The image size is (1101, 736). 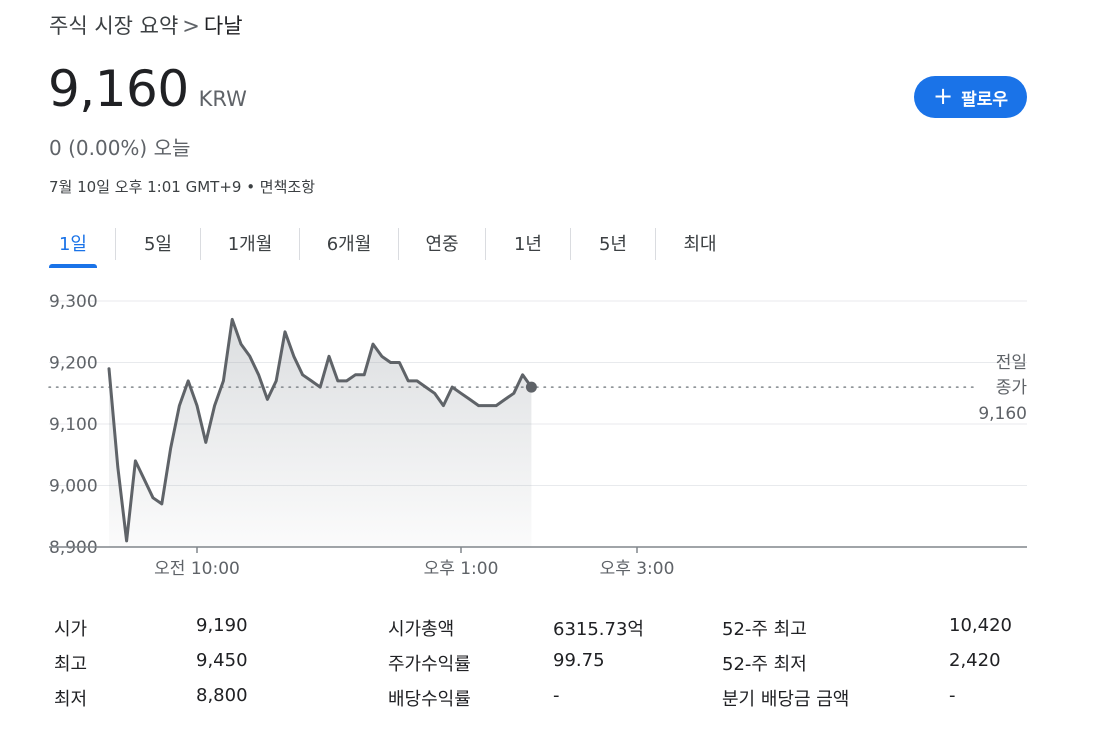 What do you see at coordinates (73, 425) in the screenshot?
I see `y-tick-label: 9,100` at bounding box center [73, 425].